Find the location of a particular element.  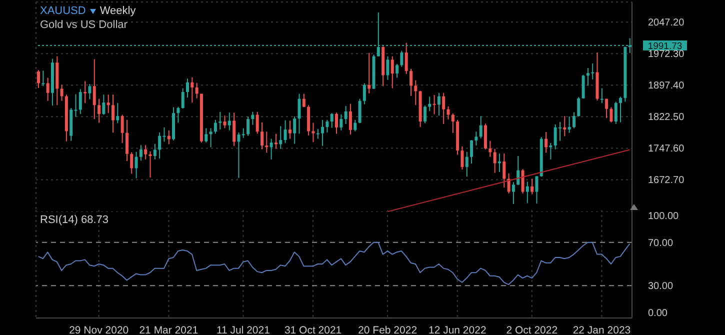

y-tick-label: 1747.60 is located at coordinates (666, 149).